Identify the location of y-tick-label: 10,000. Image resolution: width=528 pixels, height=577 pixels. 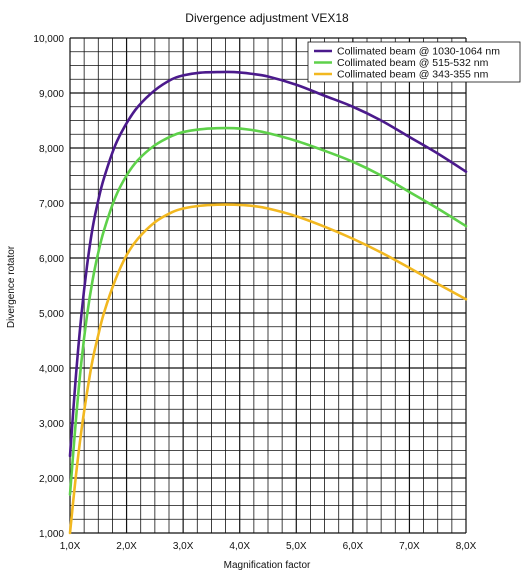
(48, 39).